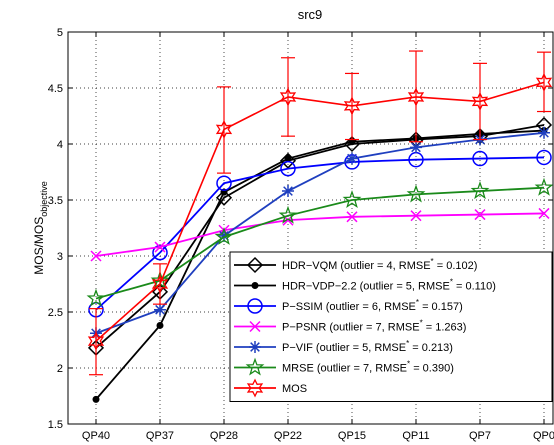  I want to click on legend-label: MOS, so click(294, 389).